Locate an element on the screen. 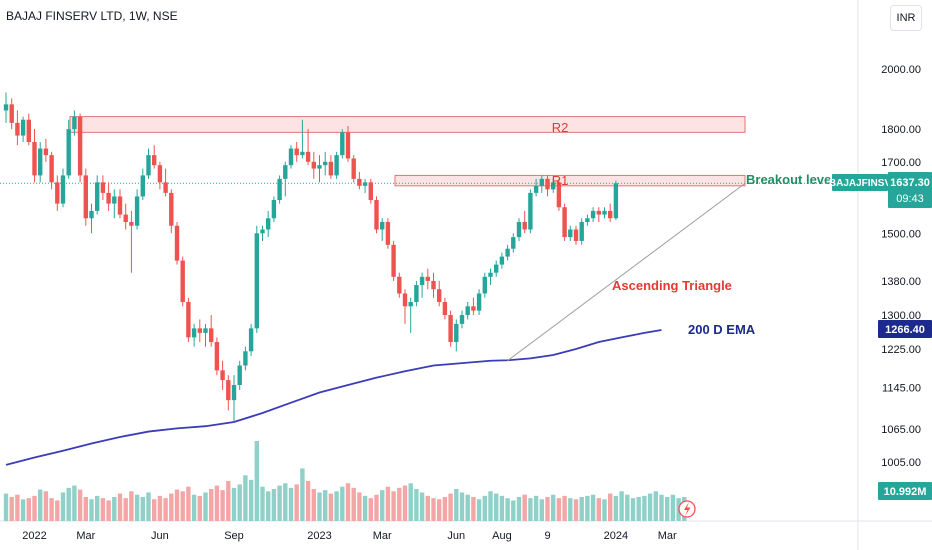  symbol-tag: BAJAJFINSV is located at coordinates (860, 182).